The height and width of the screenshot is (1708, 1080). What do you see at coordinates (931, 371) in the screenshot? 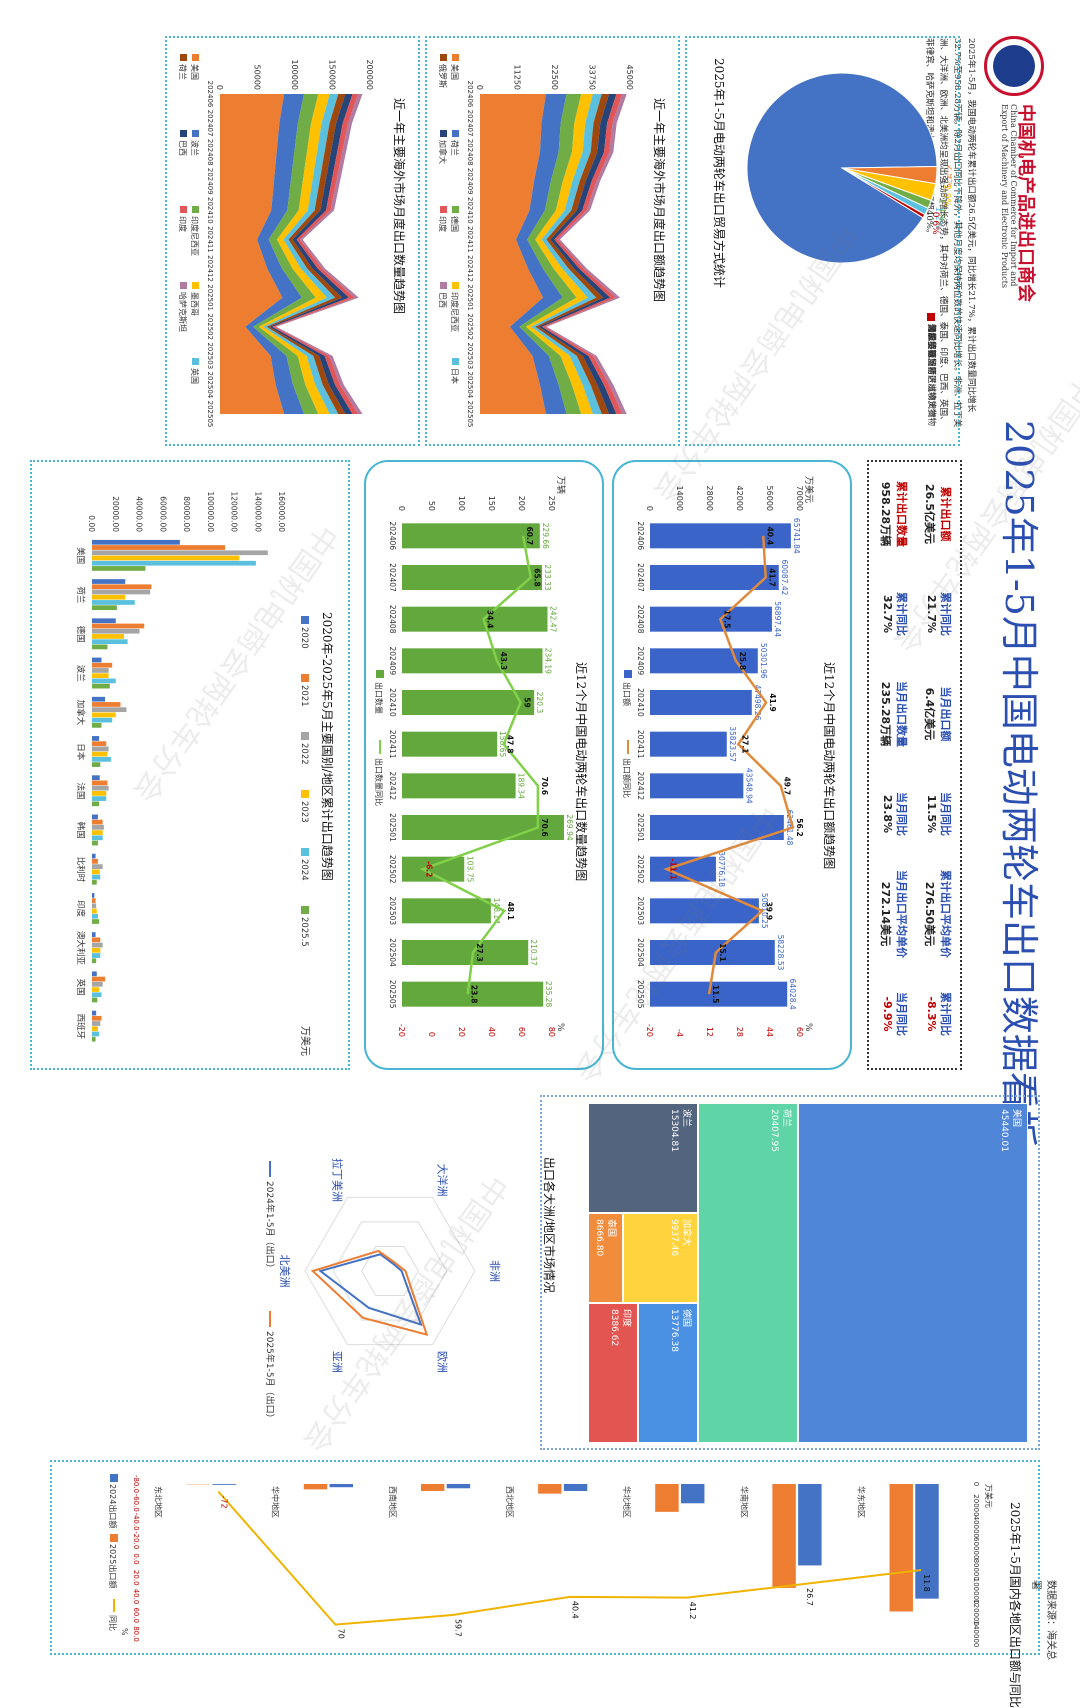
I see `legend-label: 保税监管场所进出境货物` at bounding box center [931, 371].